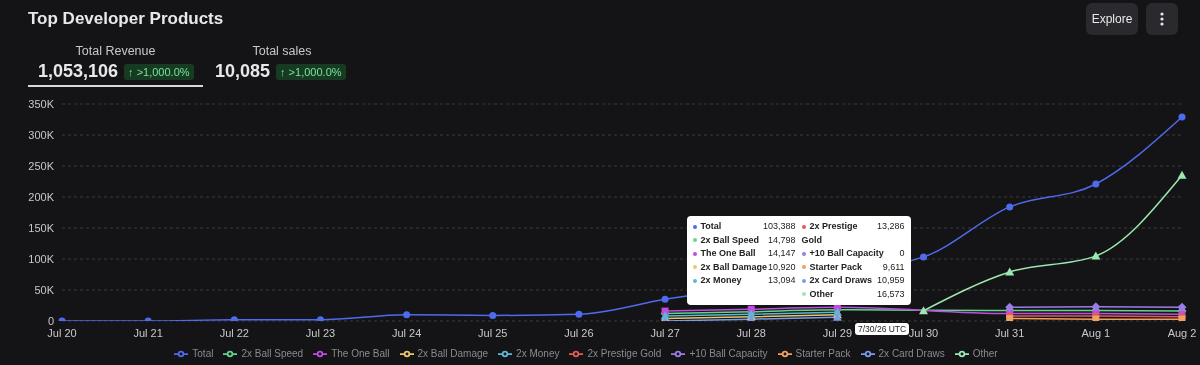 The height and width of the screenshot is (365, 1200). I want to click on legend-label: 2x Money, so click(721, 280).